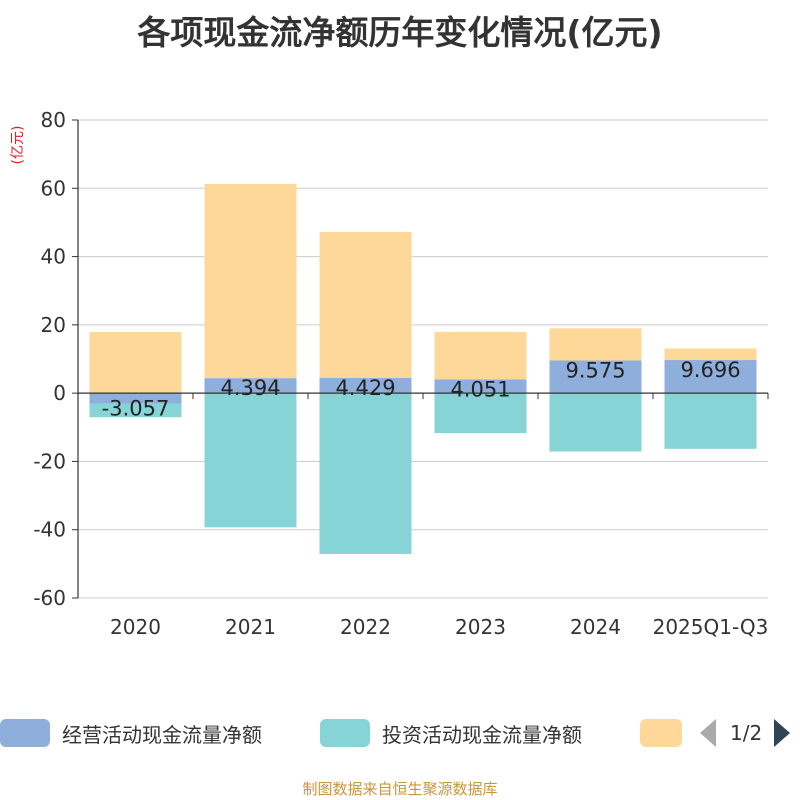 This screenshot has width=800, height=800. I want to click on legend-label-operating: 经营活动现金流量净额, so click(162, 734).